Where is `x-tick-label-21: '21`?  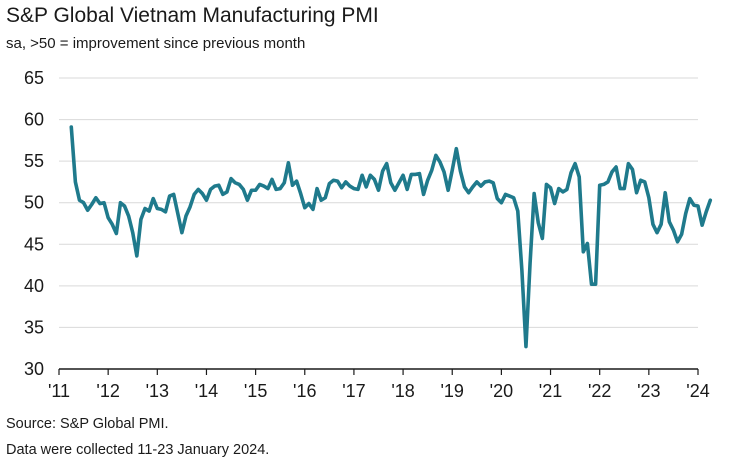 x-tick-label-21: '21 is located at coordinates (550, 391).